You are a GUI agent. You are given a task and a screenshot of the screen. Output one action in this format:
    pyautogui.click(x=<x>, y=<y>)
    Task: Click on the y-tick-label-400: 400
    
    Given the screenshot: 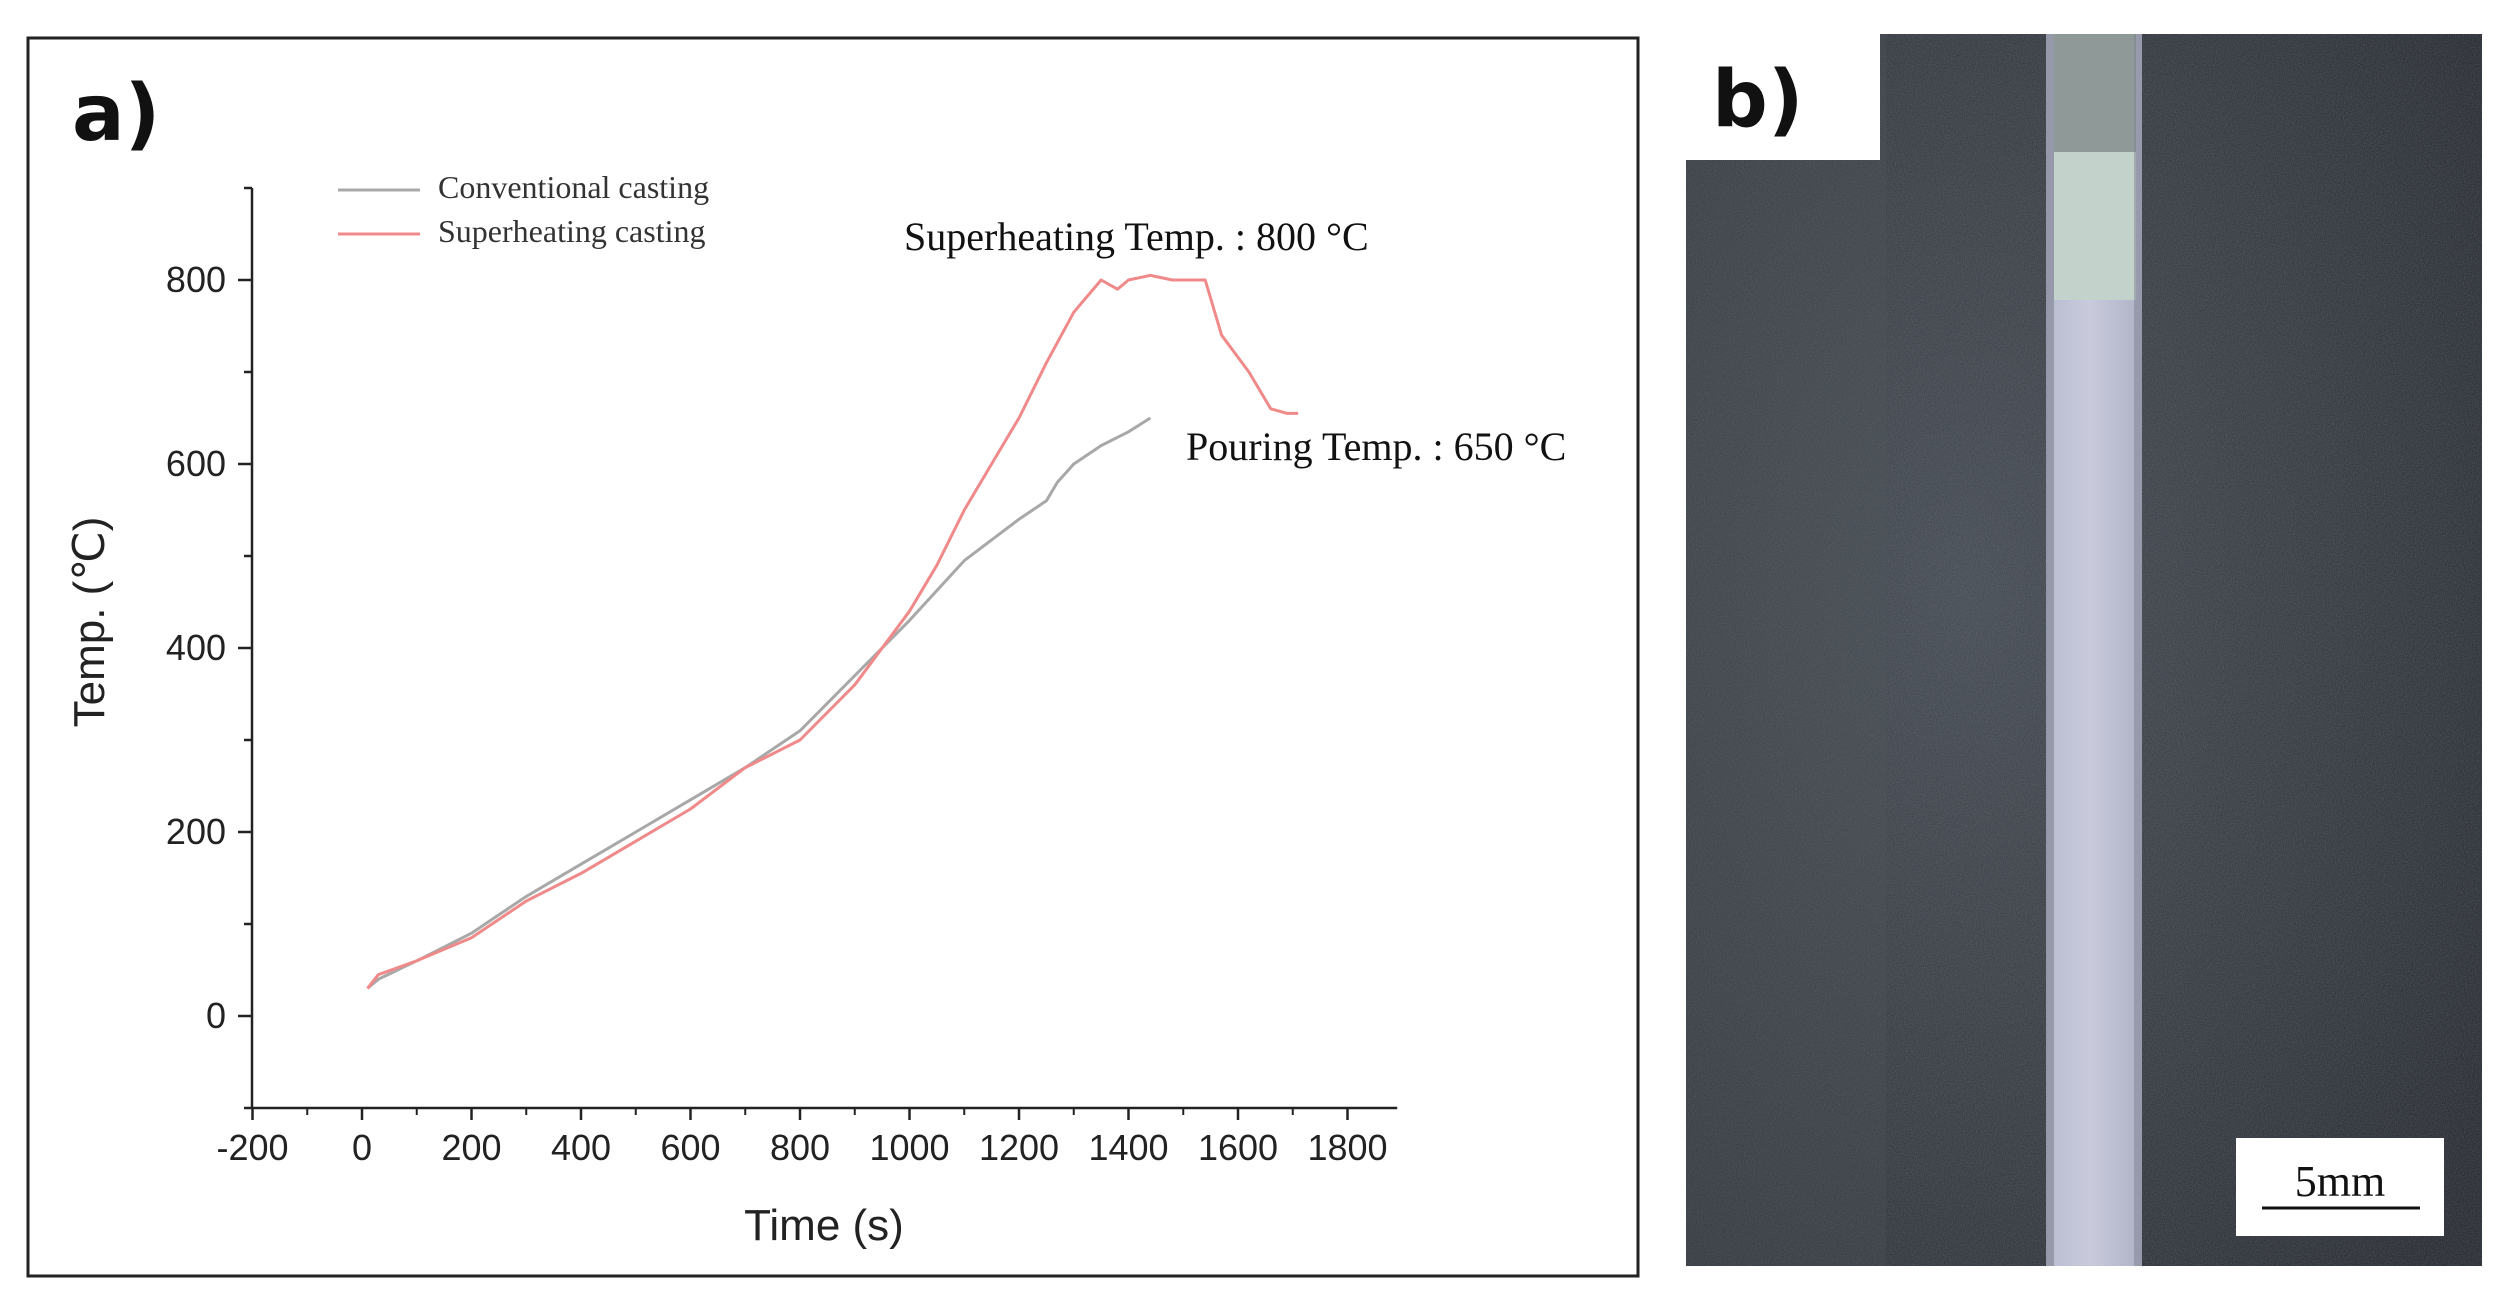 What is the action you would take?
    pyautogui.click(x=196, y=647)
    